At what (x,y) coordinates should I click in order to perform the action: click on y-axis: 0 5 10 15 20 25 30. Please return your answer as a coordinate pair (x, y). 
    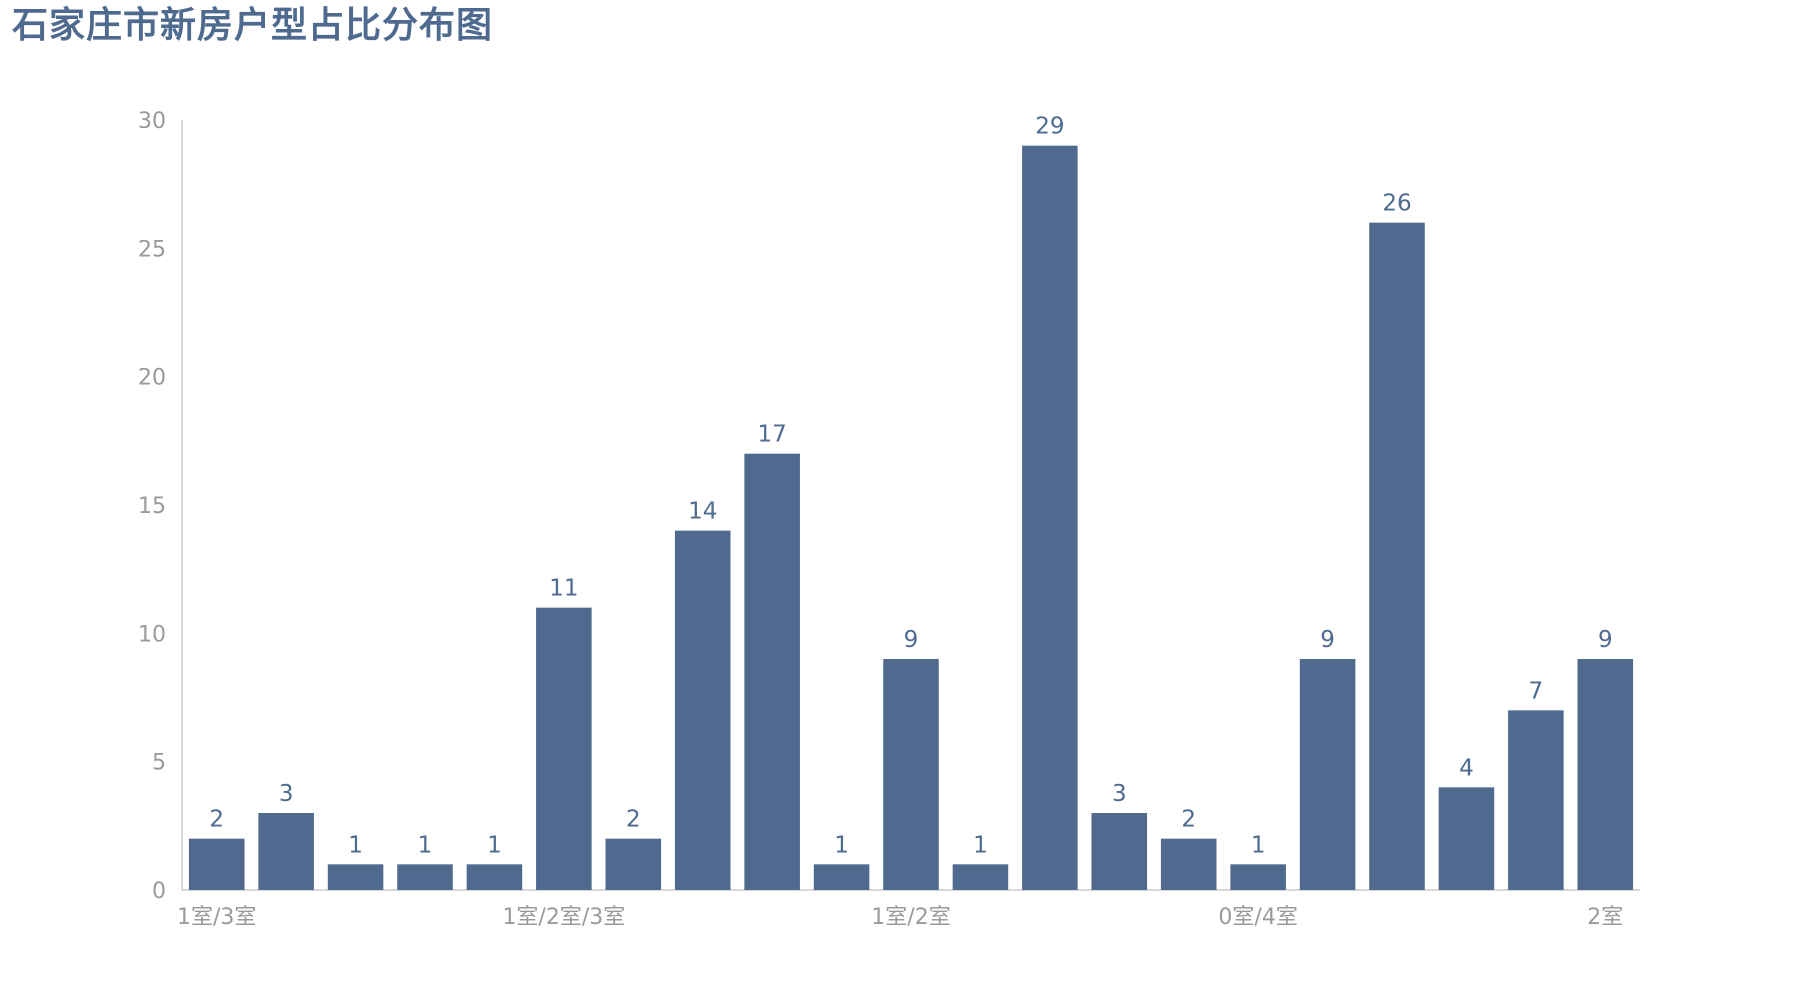
    Looking at the image, I should click on (160, 506).